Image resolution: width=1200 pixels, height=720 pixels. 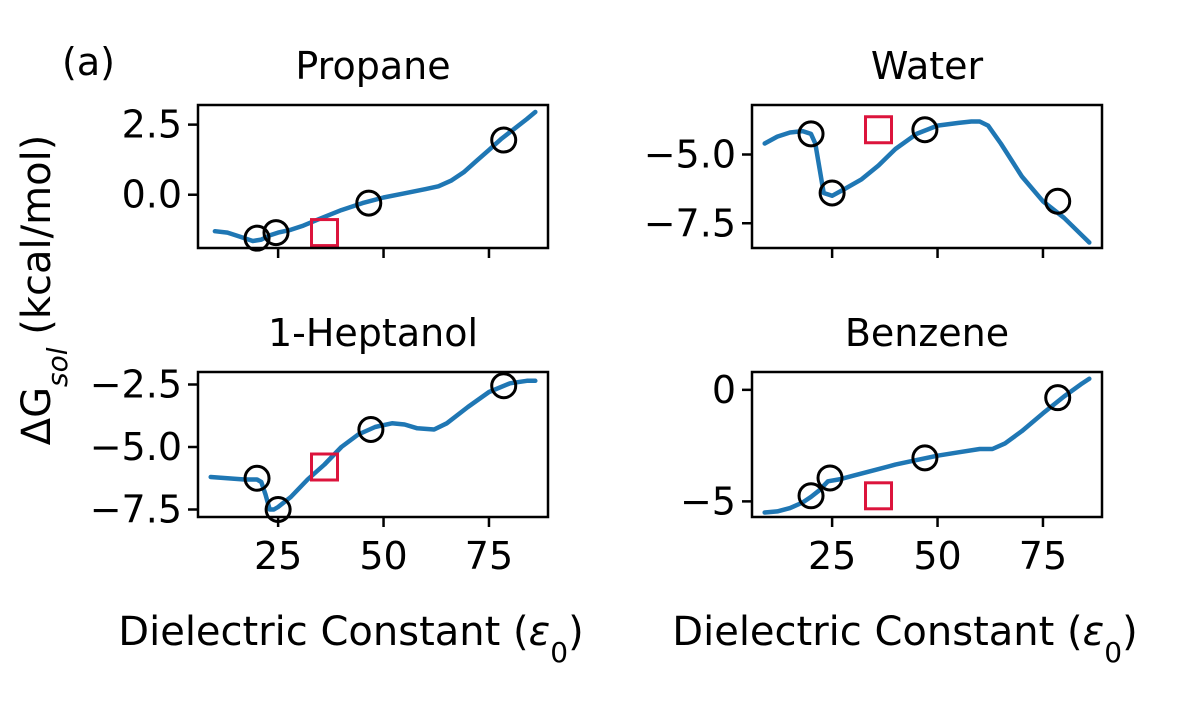 What do you see at coordinates (927, 66) in the screenshot?
I see `panel-title: Water` at bounding box center [927, 66].